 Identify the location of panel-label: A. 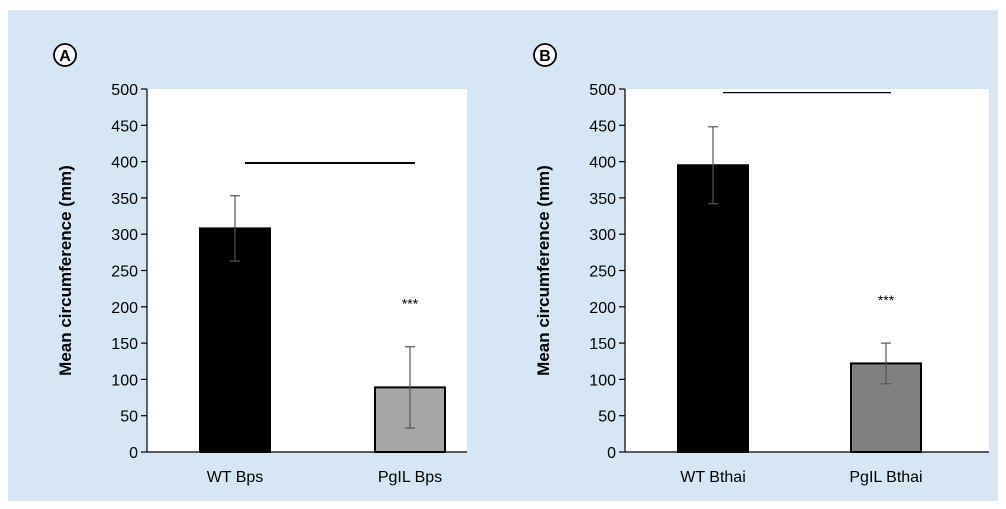
(65, 56).